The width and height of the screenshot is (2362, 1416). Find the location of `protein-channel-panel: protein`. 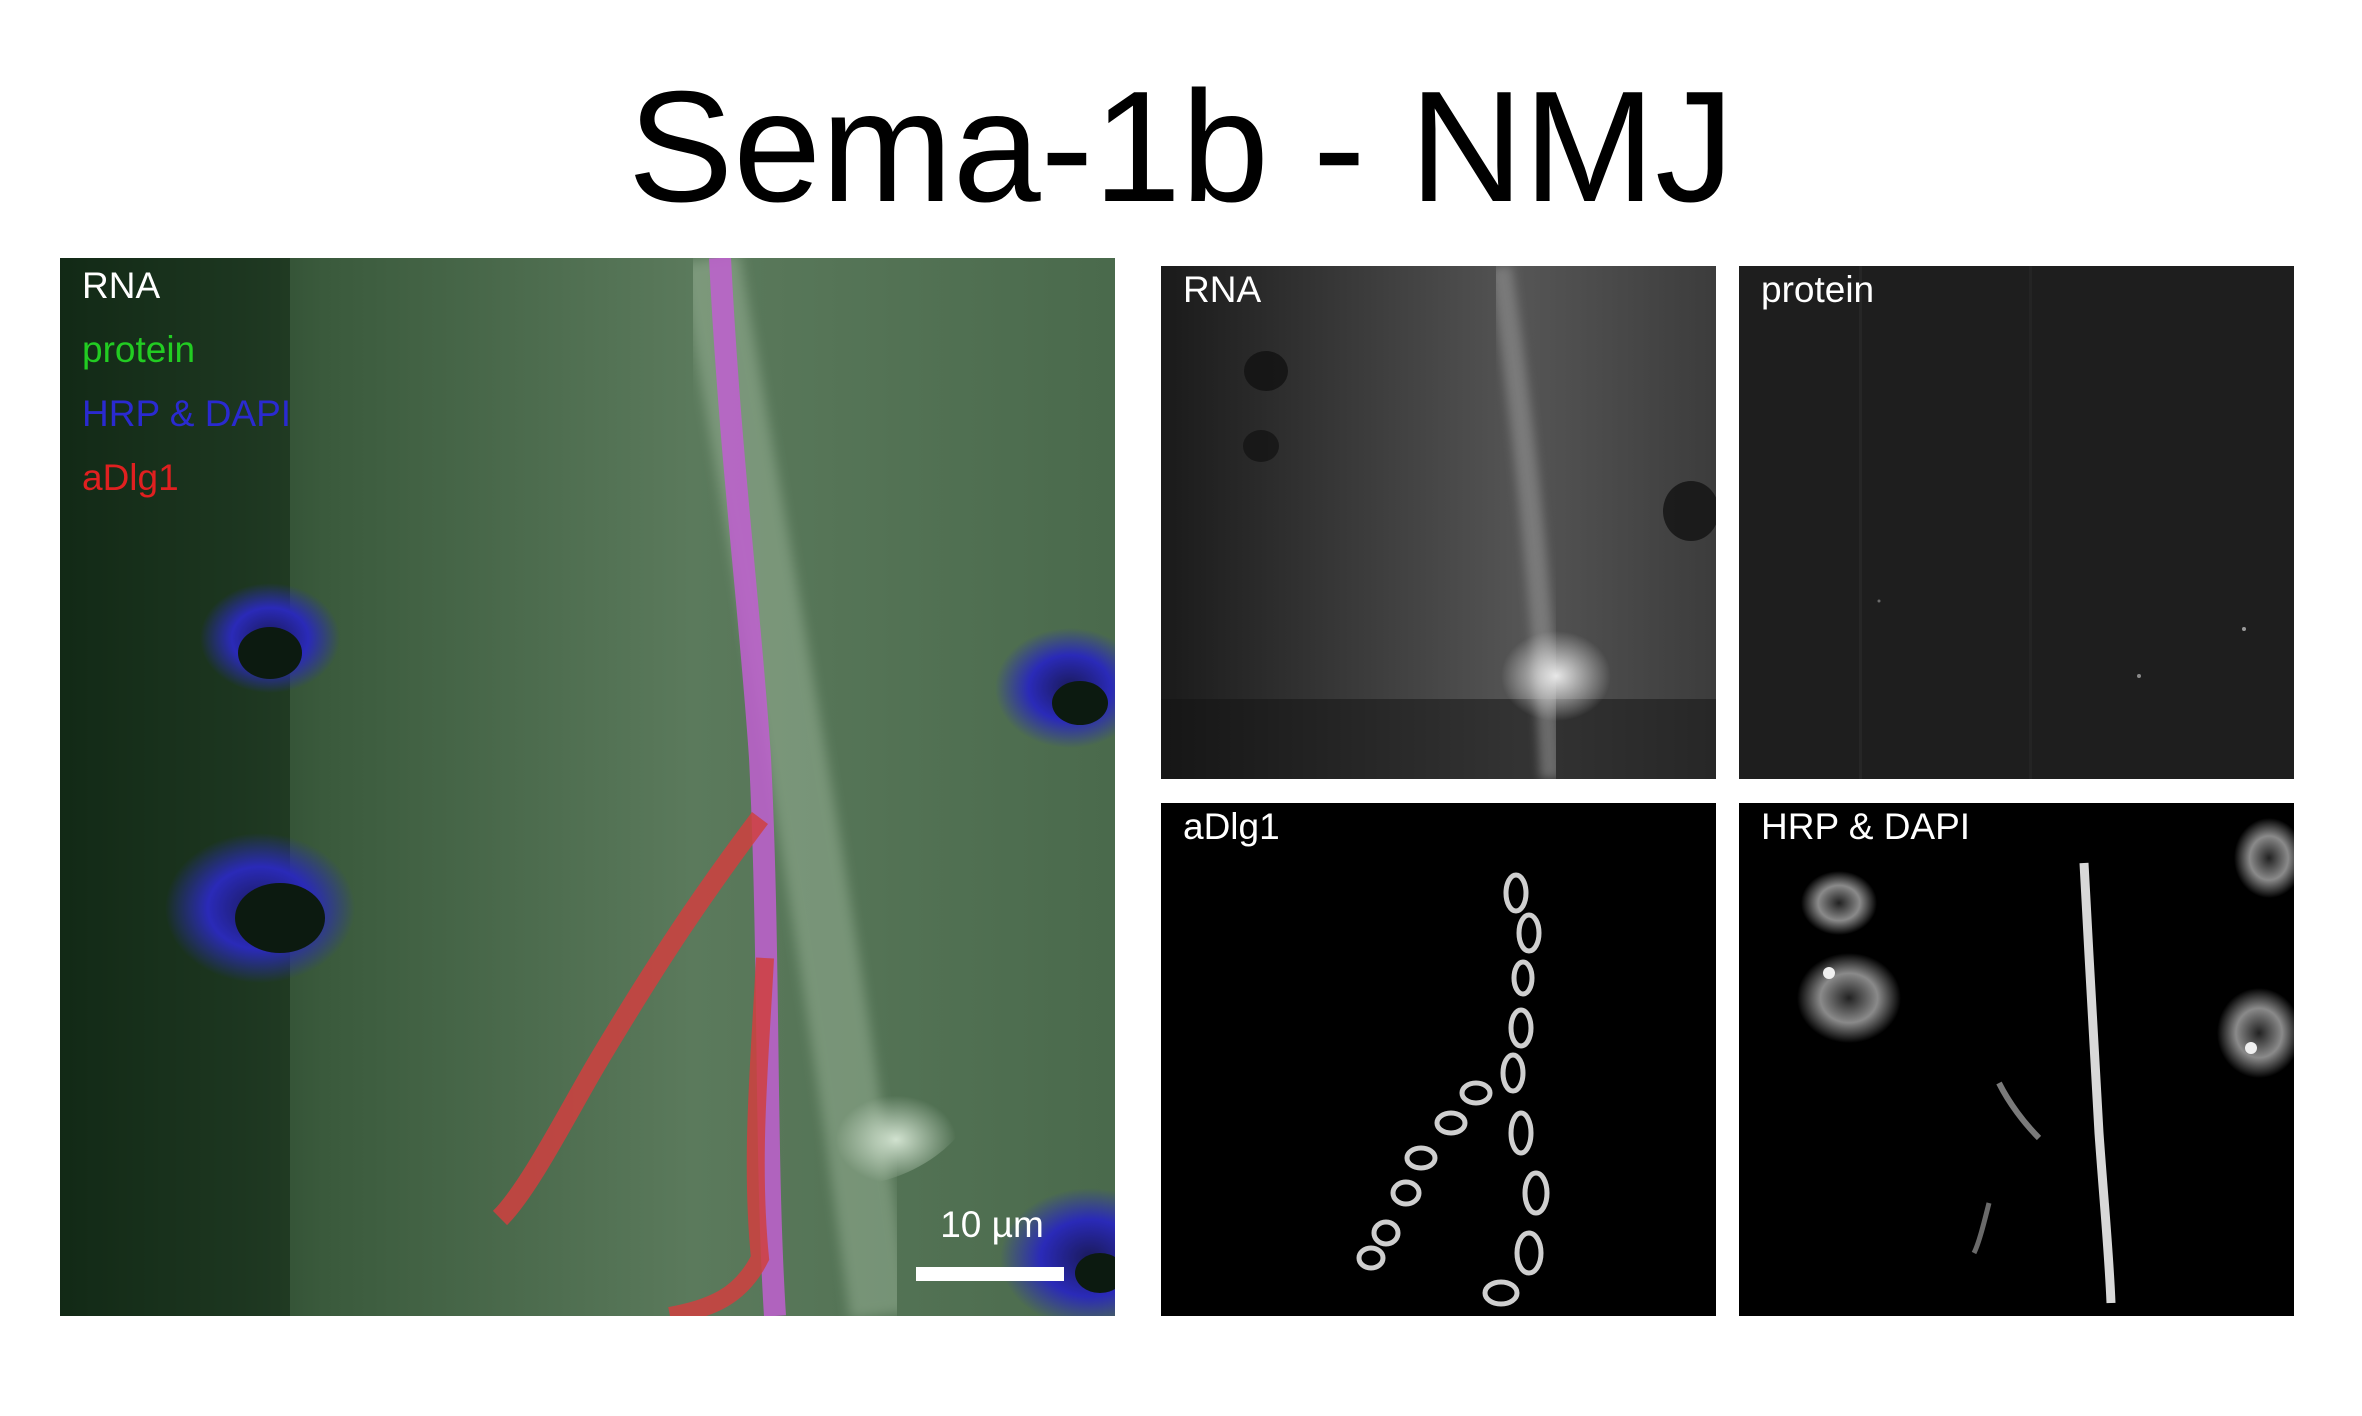

protein-channel-panel: protein is located at coordinates (2016, 522).